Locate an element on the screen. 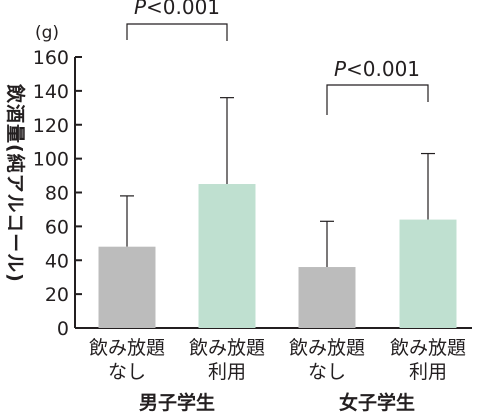 This screenshot has width=479, height=412. y-unit-label: (g) is located at coordinates (47, 33).